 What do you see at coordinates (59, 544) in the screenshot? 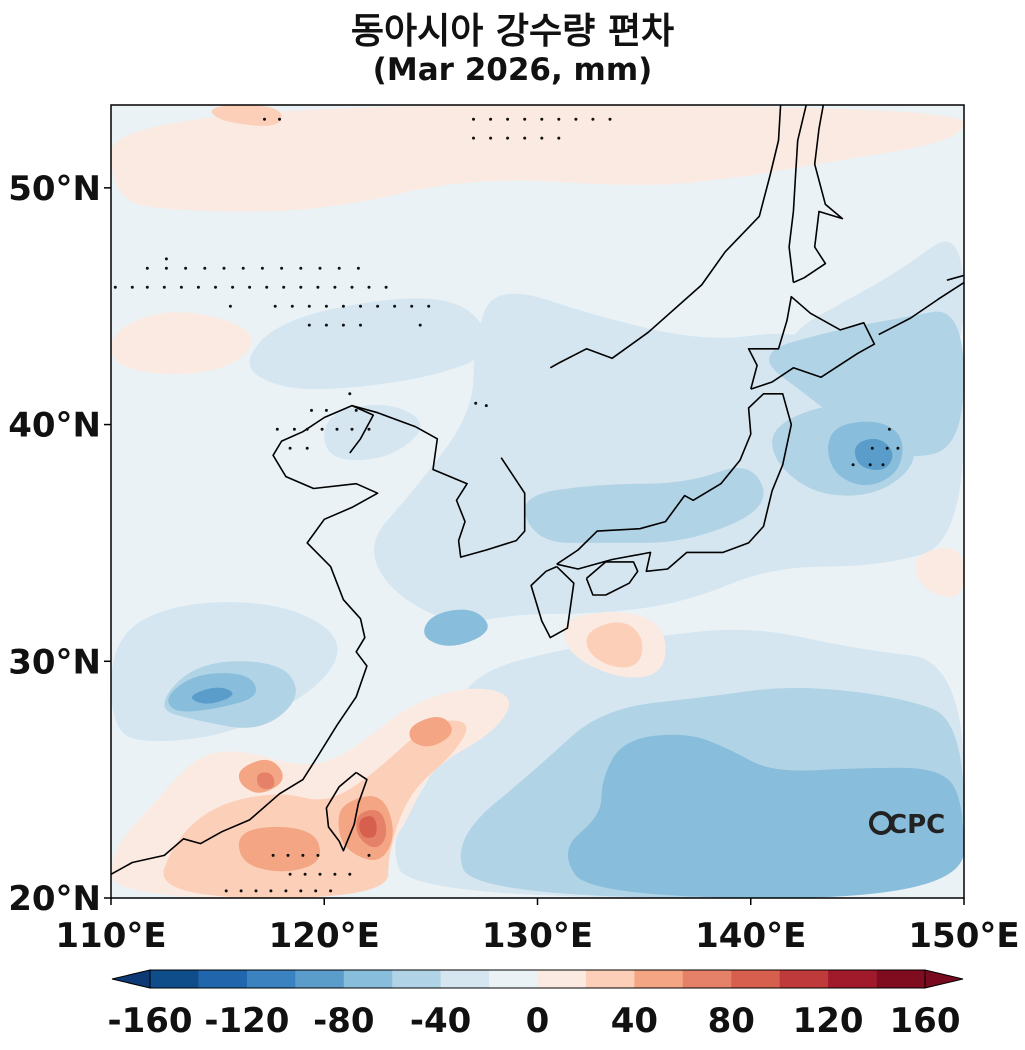
I see `latitude-ticks: 20°N 30°N 40°N 50°N` at bounding box center [59, 544].